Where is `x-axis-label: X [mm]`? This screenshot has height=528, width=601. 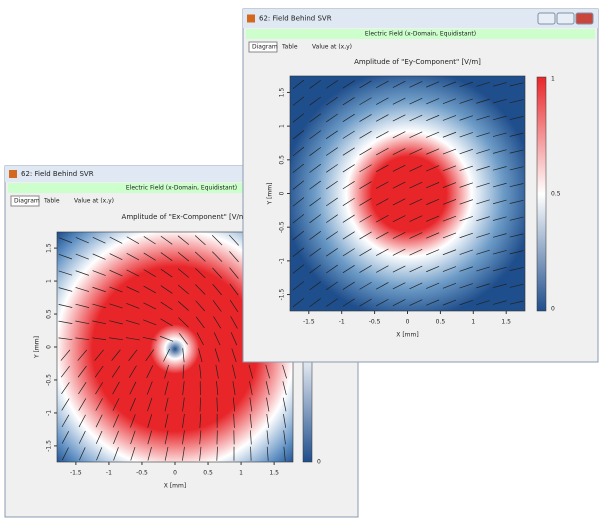
x-axis-label: X [mm] is located at coordinates (175, 486).